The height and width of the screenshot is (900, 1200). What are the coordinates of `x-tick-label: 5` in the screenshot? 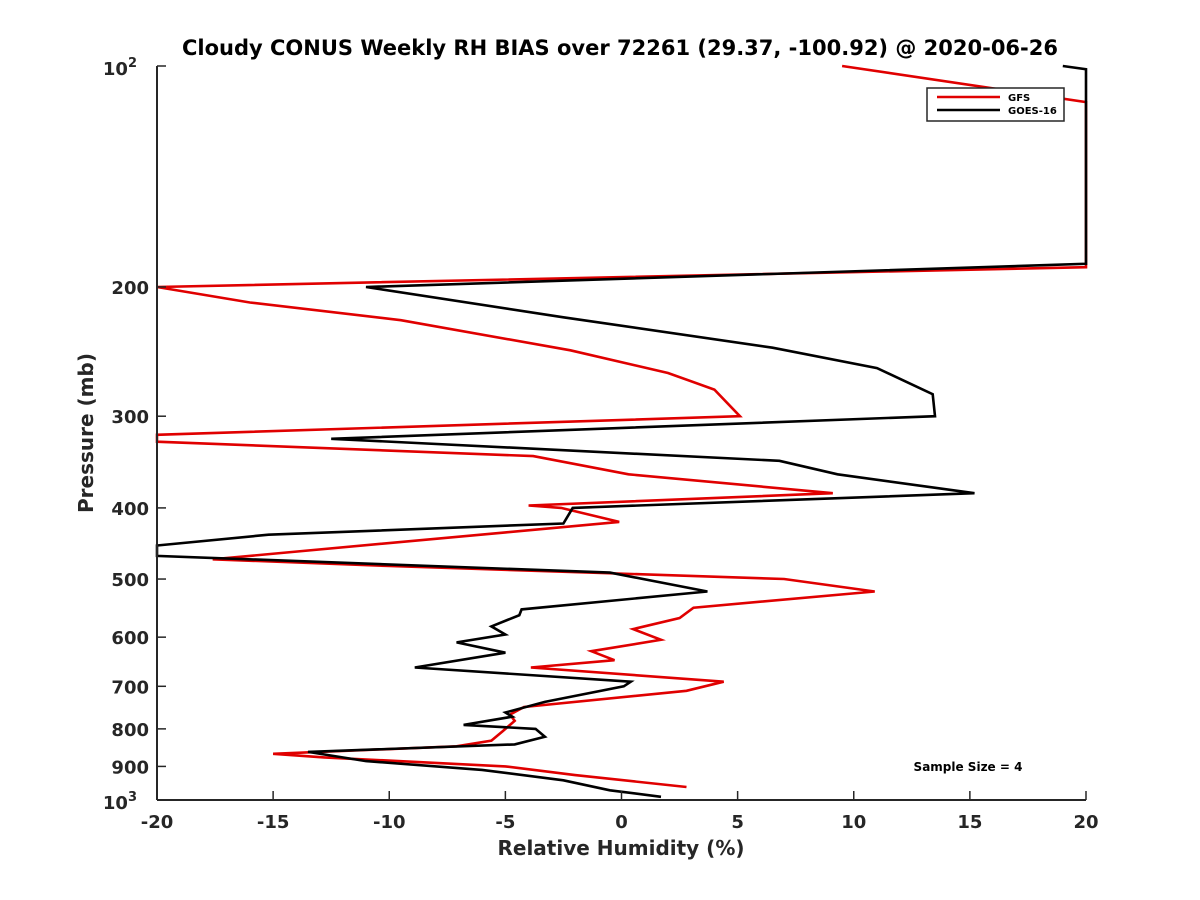 It's located at (737, 822).